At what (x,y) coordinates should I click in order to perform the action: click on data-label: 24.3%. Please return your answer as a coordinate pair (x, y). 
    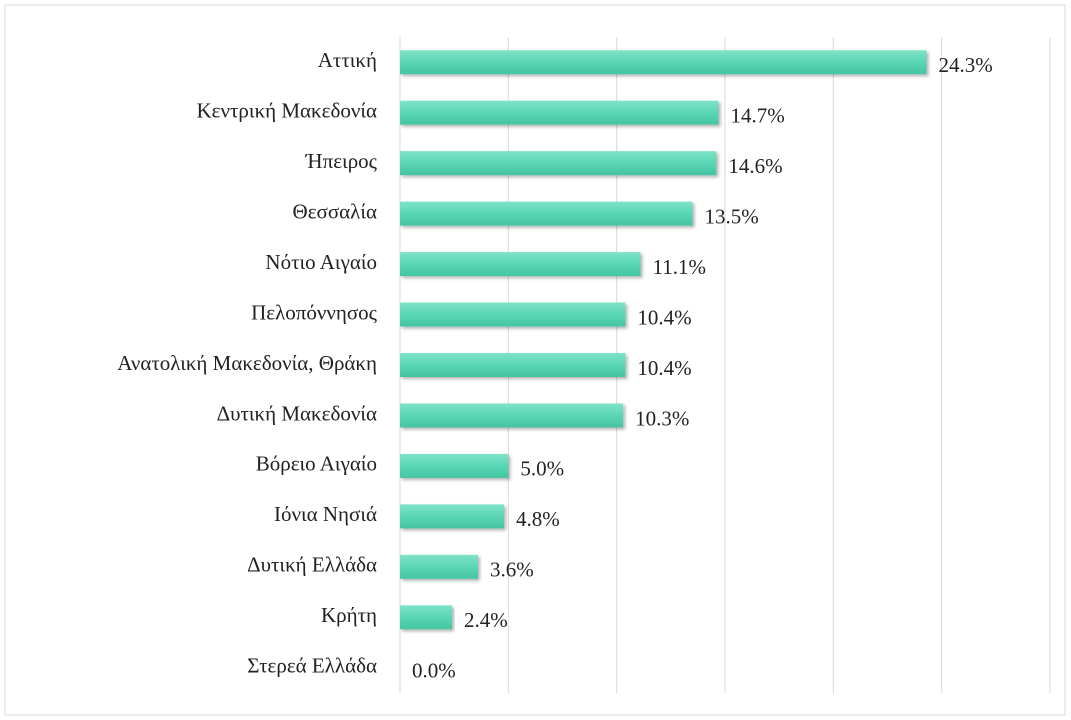
    Looking at the image, I should click on (966, 65).